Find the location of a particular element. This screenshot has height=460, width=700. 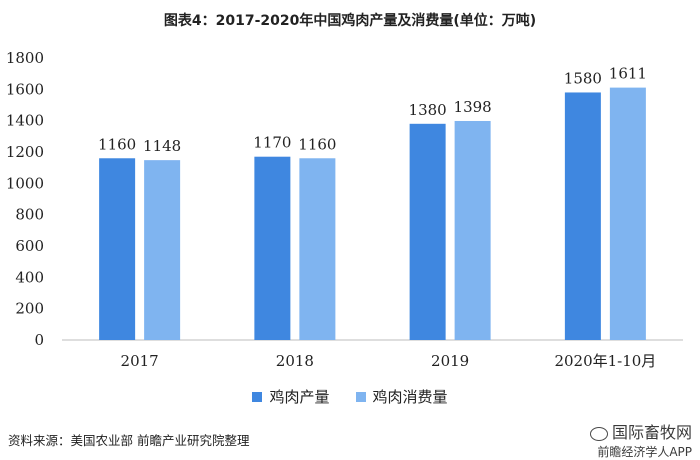

legend-swatch-production is located at coordinates (257, 396).